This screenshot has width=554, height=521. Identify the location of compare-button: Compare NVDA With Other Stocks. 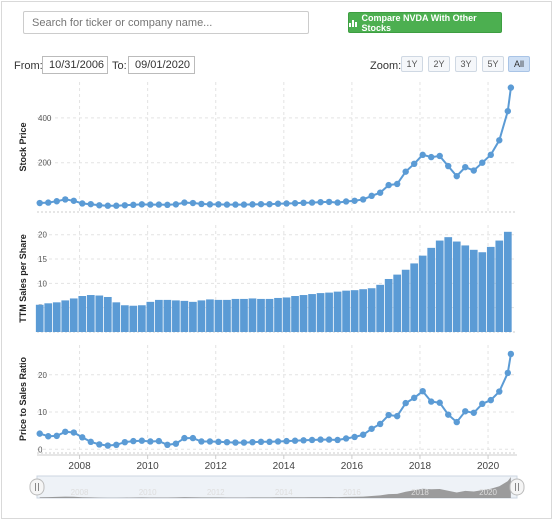
(425, 22).